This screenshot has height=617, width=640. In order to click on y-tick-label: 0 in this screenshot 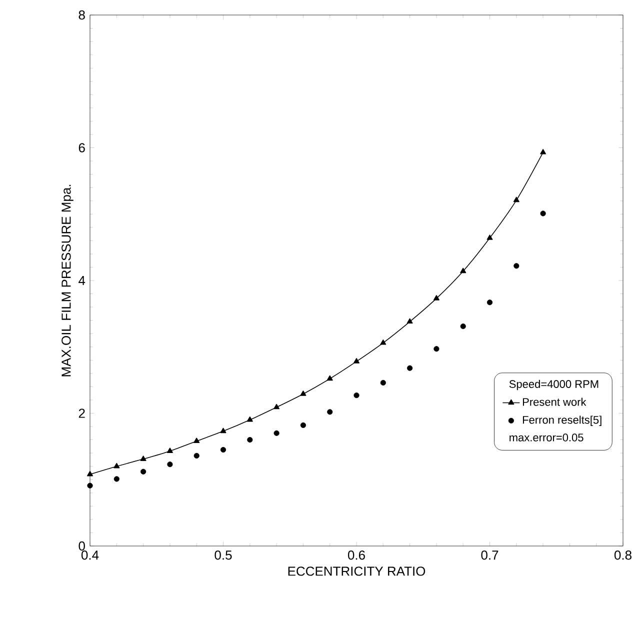, I will do `click(81, 546)`.